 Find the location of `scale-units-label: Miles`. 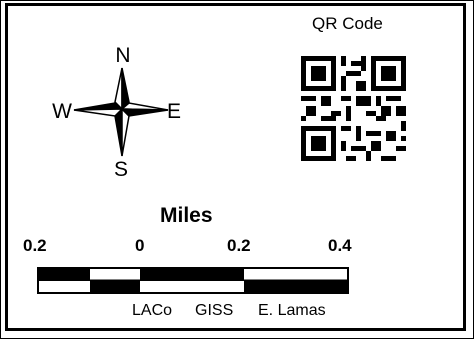

scale-units-label: Miles is located at coordinates (186, 215).